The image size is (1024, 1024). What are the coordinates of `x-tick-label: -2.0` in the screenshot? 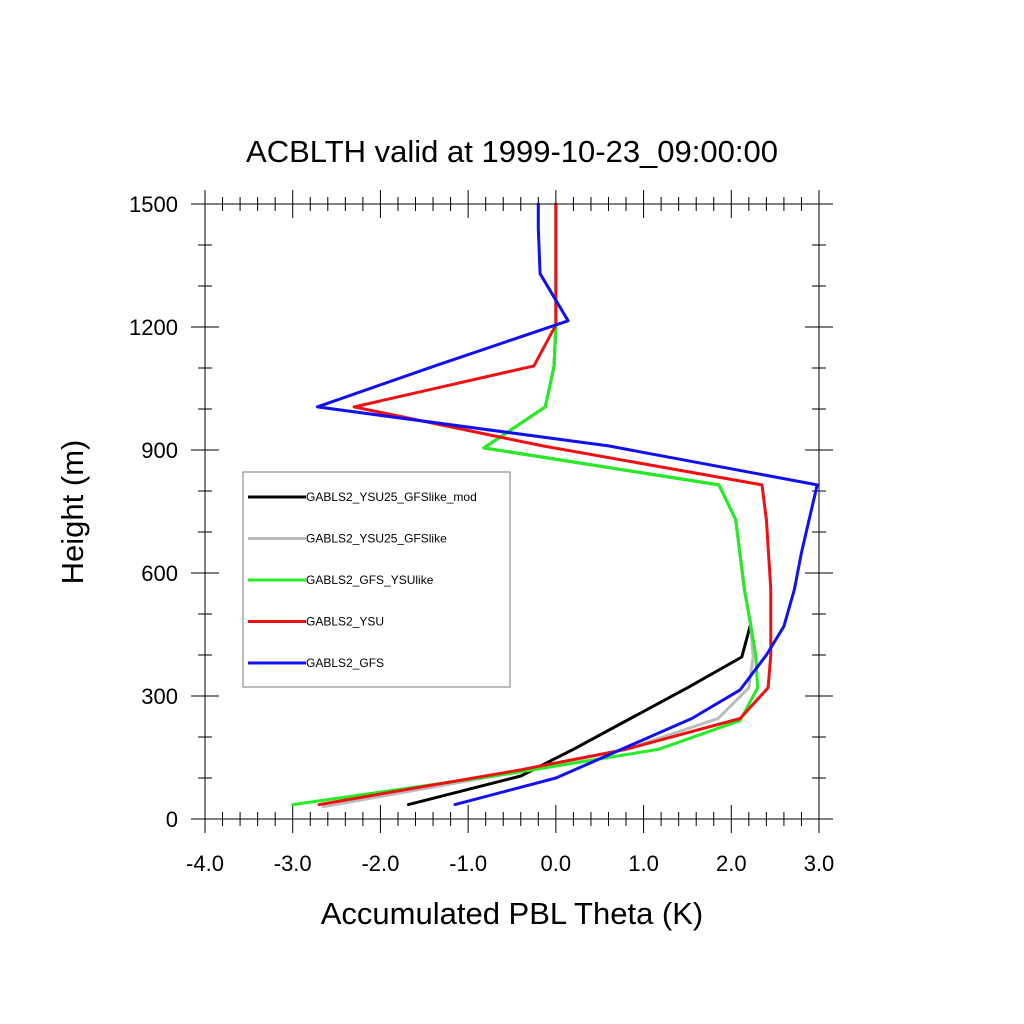 It's located at (380, 863).